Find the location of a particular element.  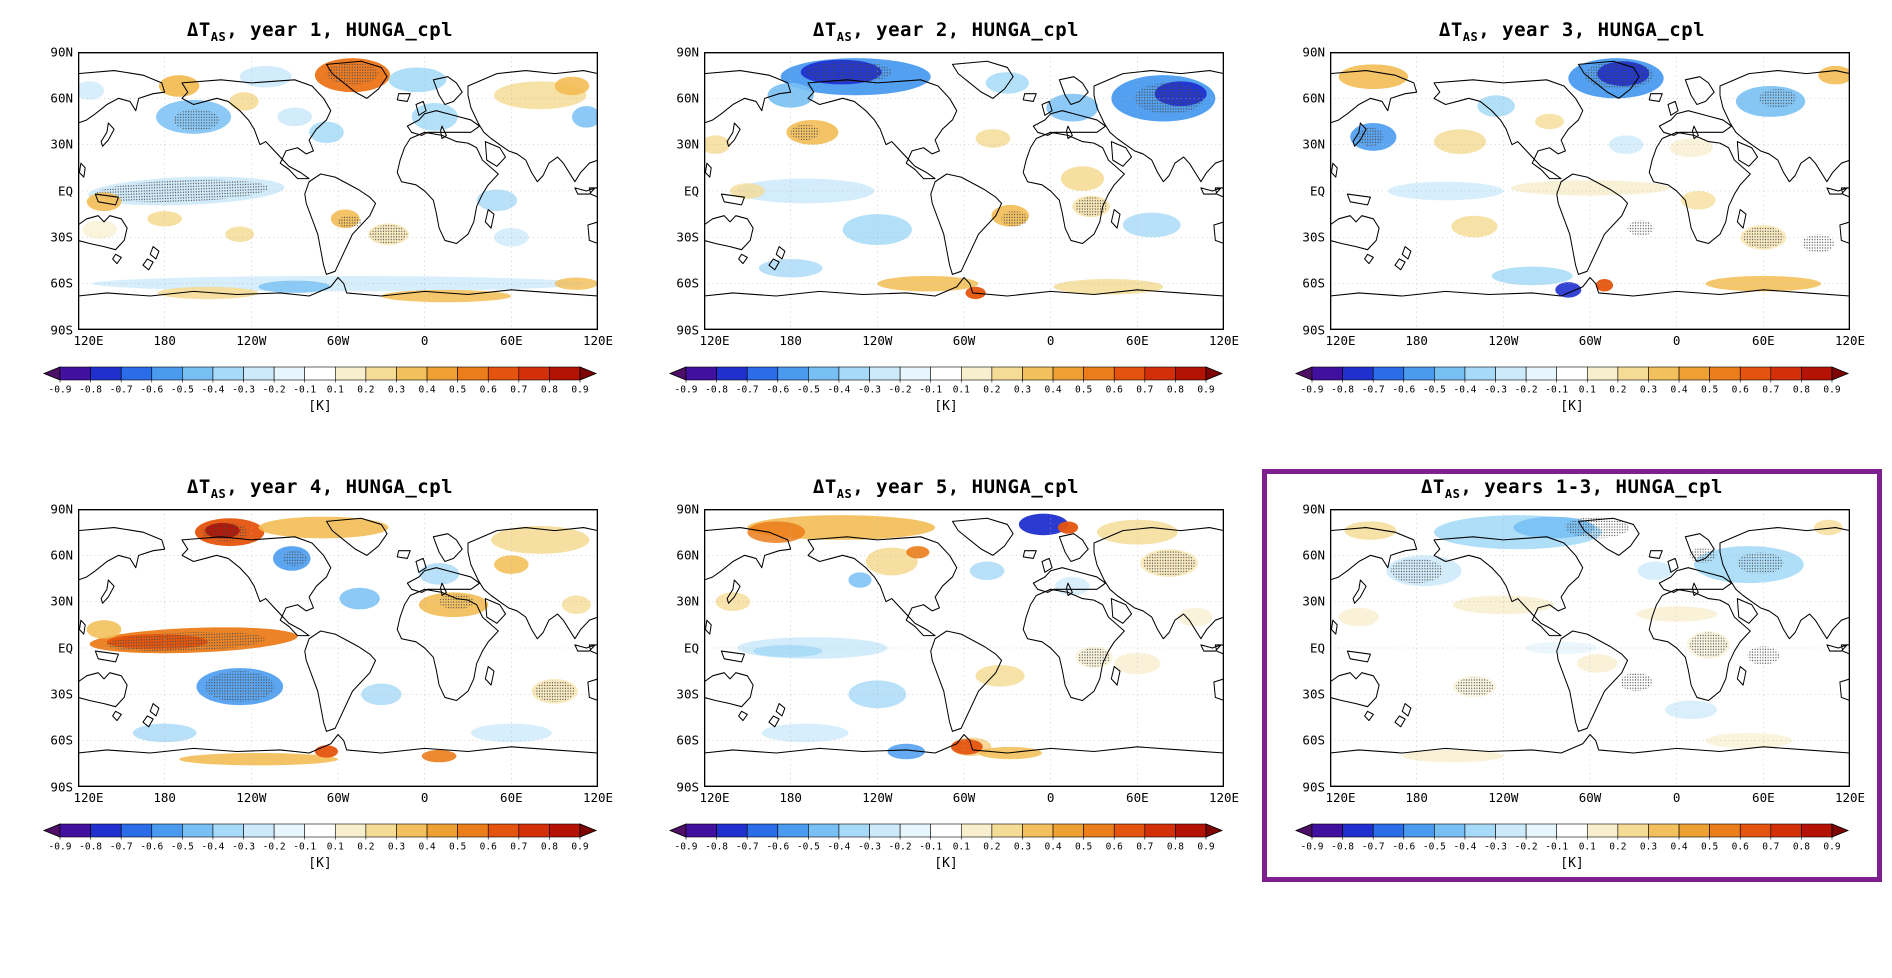

colorbar-tick-label: -0.5 is located at coordinates (1434, 389).